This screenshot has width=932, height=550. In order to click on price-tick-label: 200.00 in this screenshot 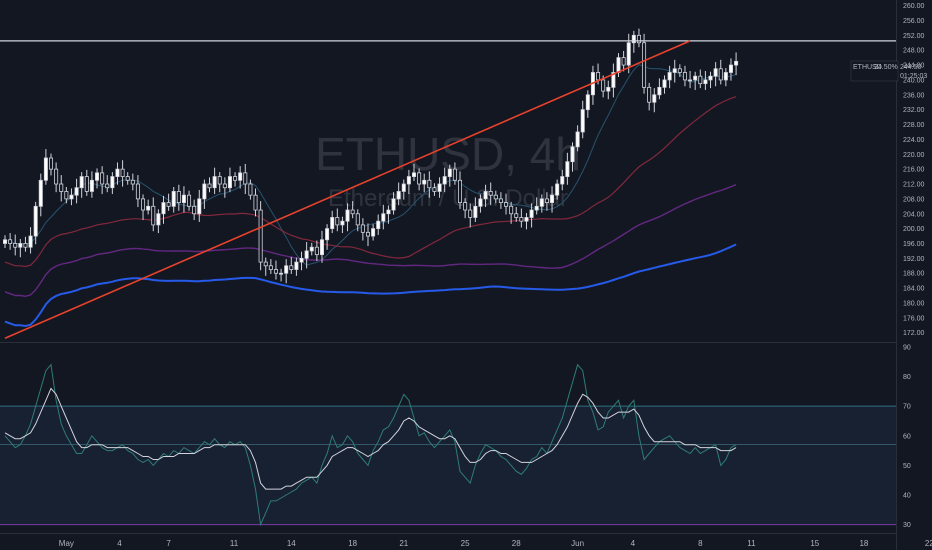, I will do `click(914, 229)`.